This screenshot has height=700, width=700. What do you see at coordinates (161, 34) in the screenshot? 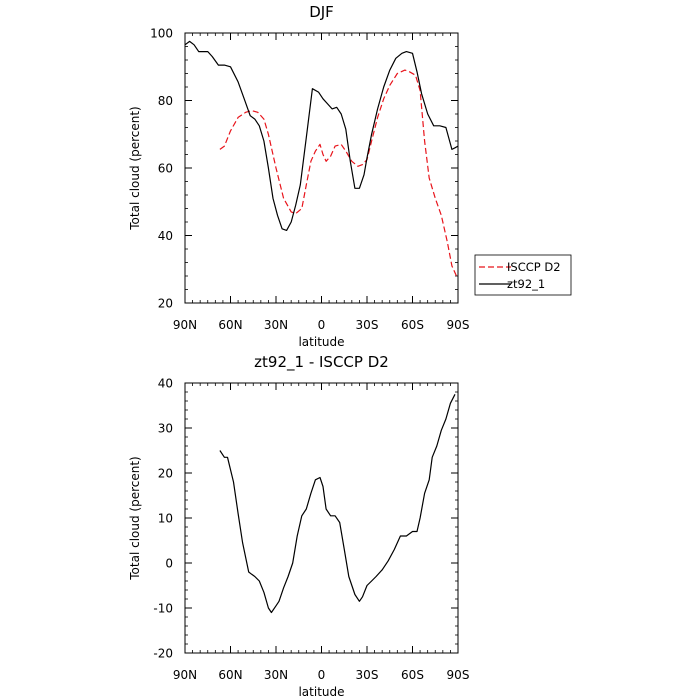
I see `y-tick-label: 100` at bounding box center [161, 34].